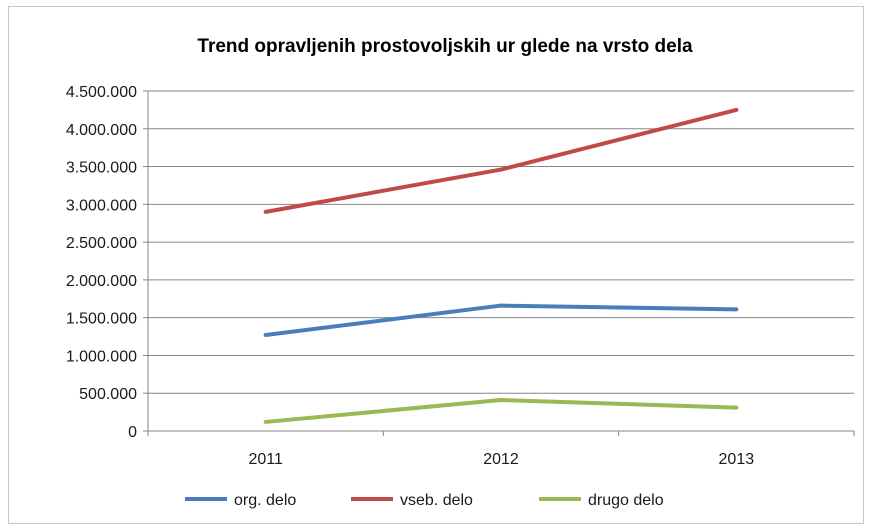 The width and height of the screenshot is (874, 532). What do you see at coordinates (101, 281) in the screenshot?
I see `y-tick-label: 2.000.000` at bounding box center [101, 281].